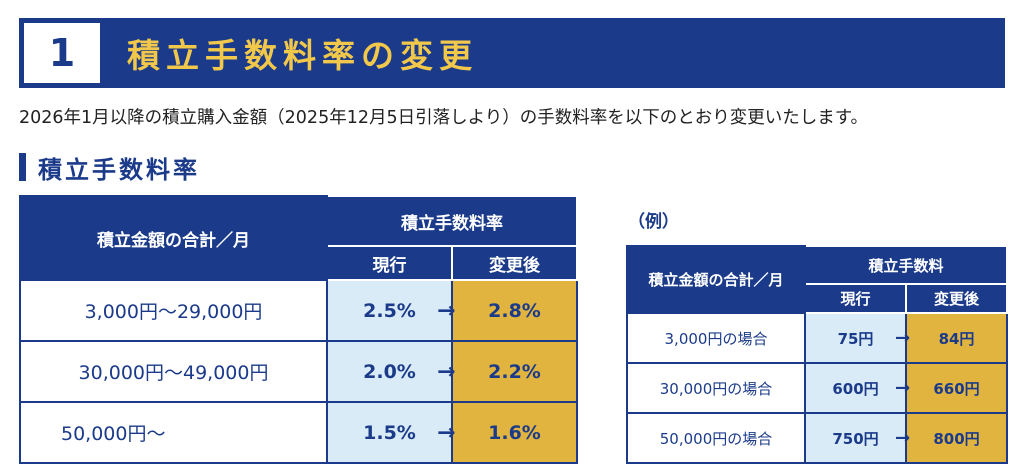 This screenshot has width=1024, height=474. What do you see at coordinates (302, 55) in the screenshot?
I see `banner-title: 積立手数料率の変更` at bounding box center [302, 55].